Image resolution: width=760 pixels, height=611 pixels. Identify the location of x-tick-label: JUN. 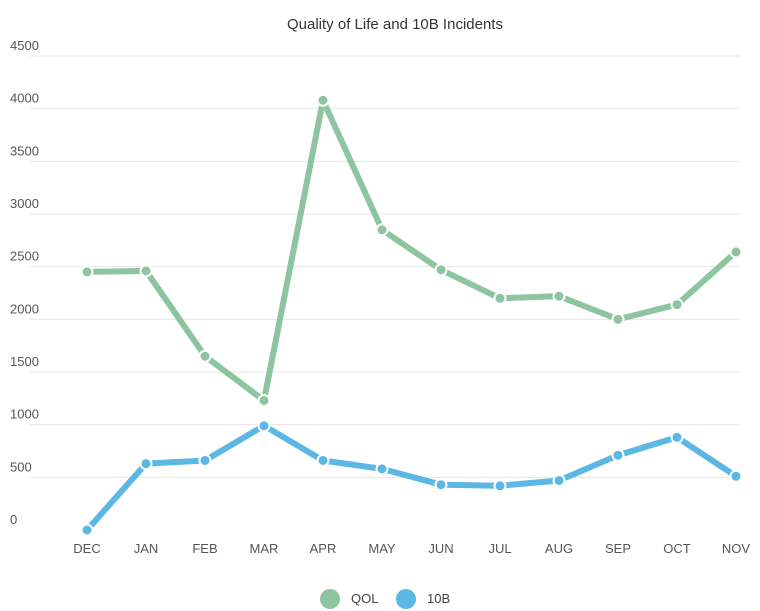
(440, 548).